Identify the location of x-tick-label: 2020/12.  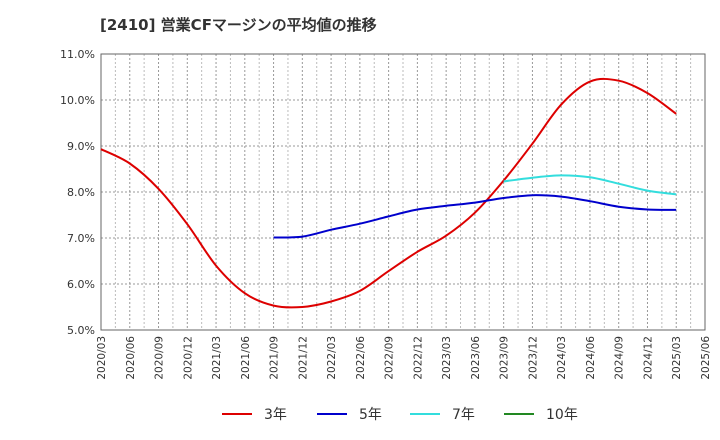
(188, 358).